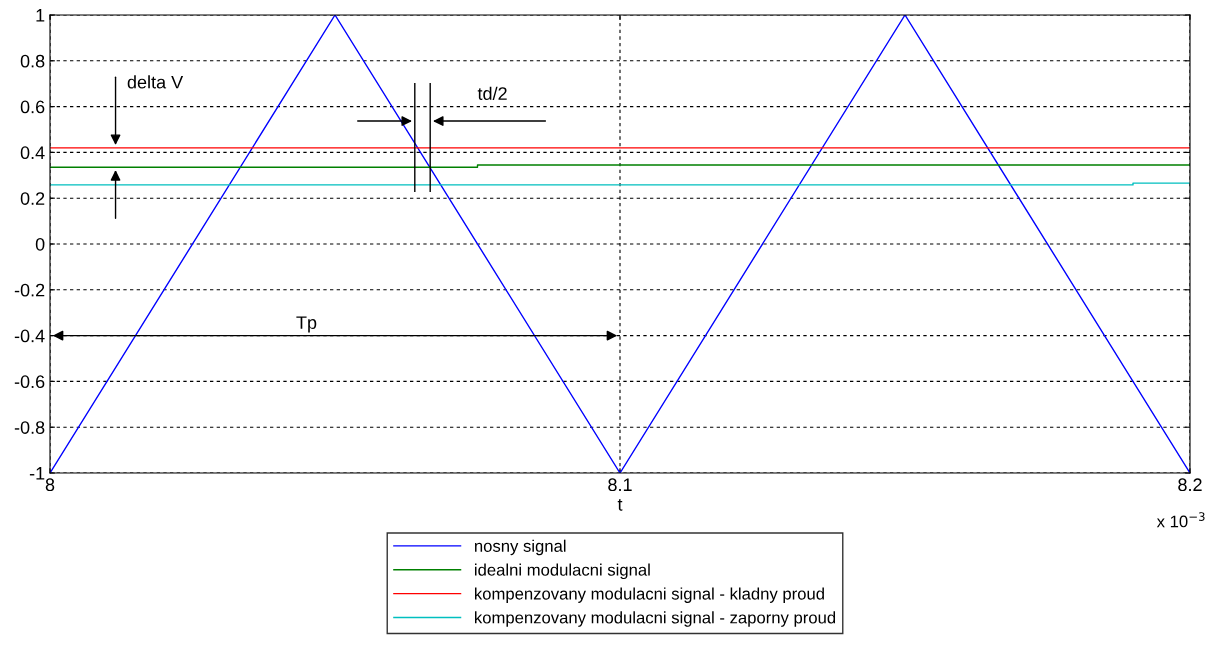 The height and width of the screenshot is (651, 1218). I want to click on y-tick-label: 0.4, so click(32, 153).